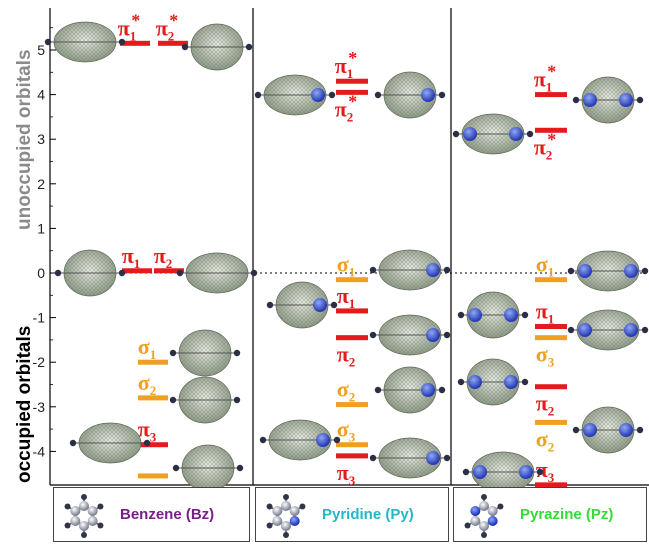  I want to click on y-axis-ticks: 5 4 3 2 1 0 -1 -2 -3 -4, so click(44, 243).